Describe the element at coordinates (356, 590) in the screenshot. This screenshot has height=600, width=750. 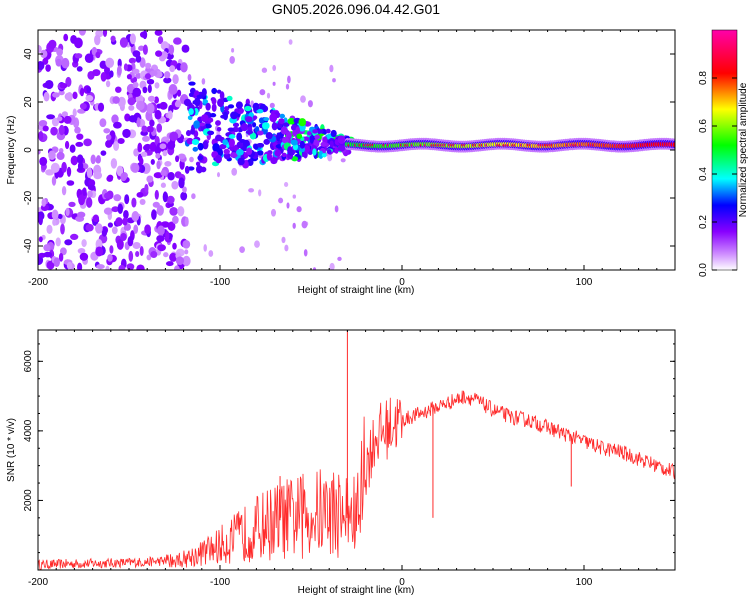
I see `snr-xlabel: Height of straight line (km)` at that location.